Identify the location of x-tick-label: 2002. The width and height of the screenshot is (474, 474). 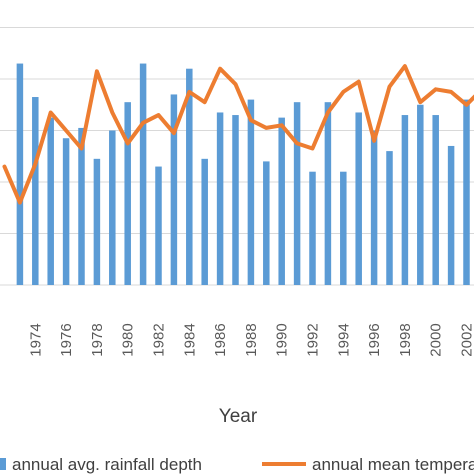
(466, 339).